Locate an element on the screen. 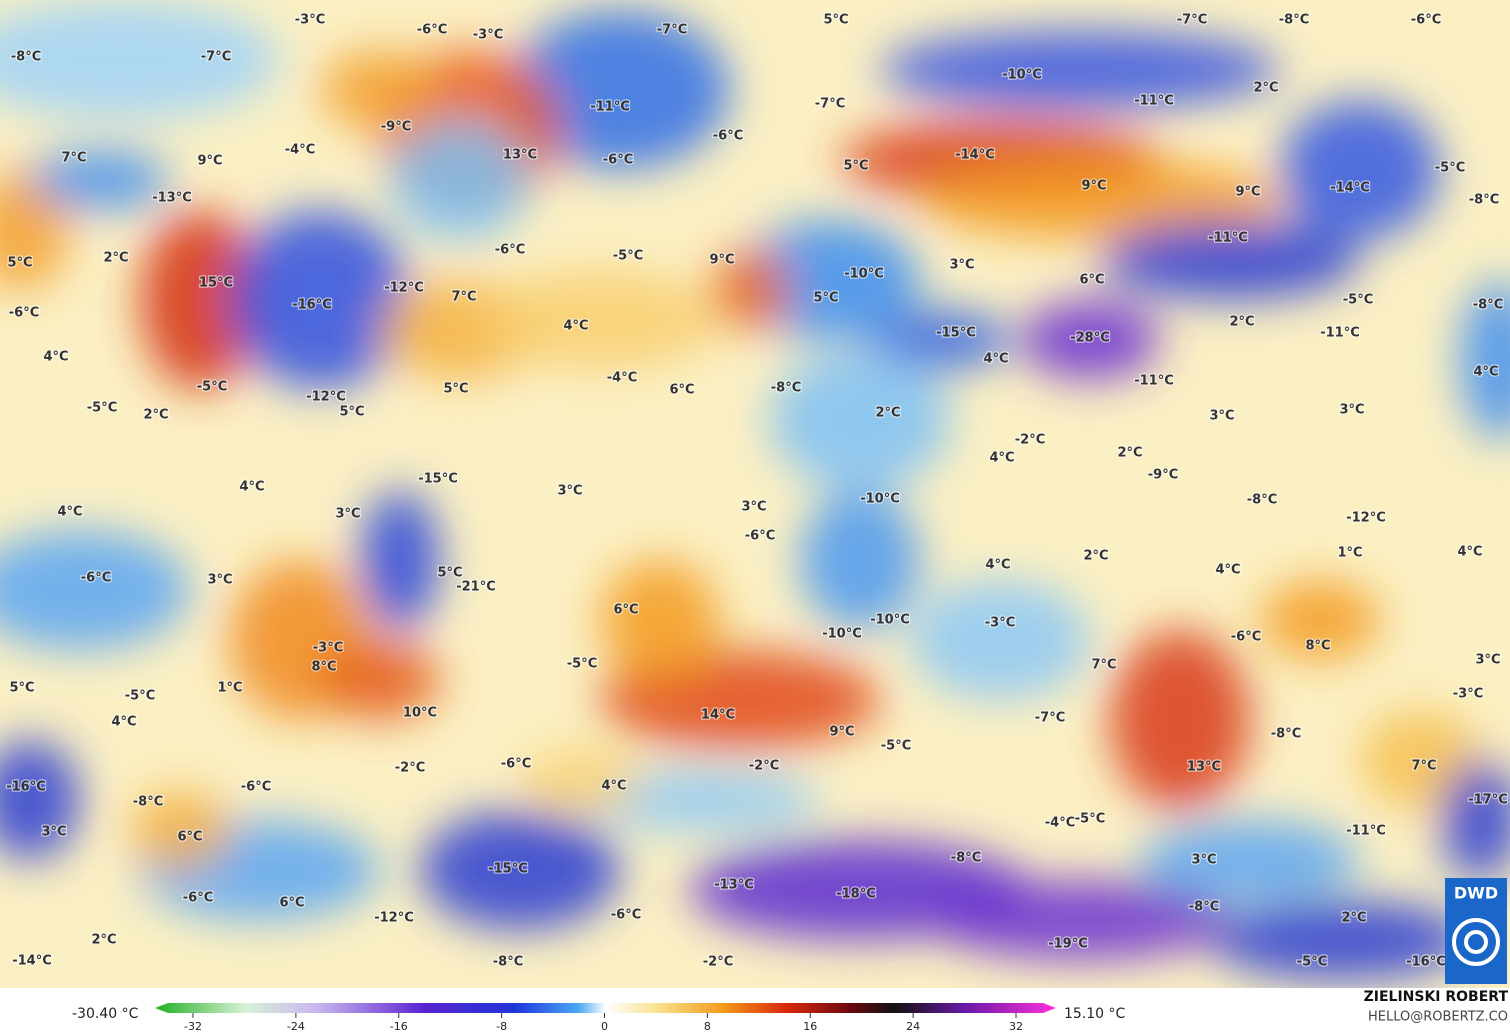 This screenshot has height=1035, width=1510. temperature-label: 1°C is located at coordinates (229, 688).